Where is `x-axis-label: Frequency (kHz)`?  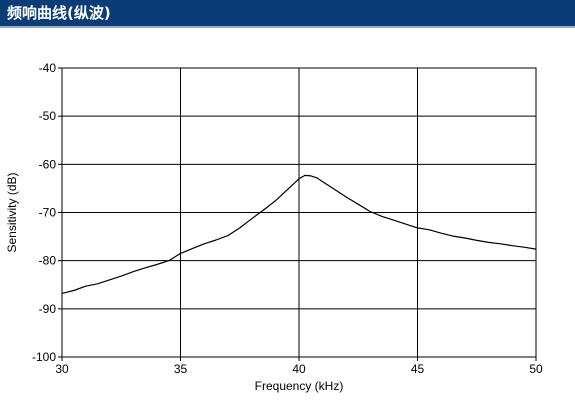 x-axis-label: Frequency (kHz) is located at coordinates (299, 386).